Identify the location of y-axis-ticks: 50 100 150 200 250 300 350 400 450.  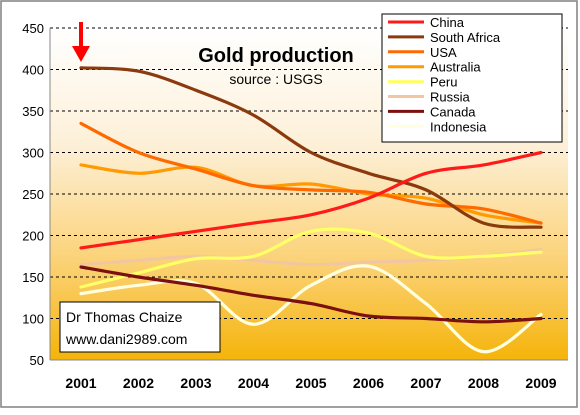
(33, 194).